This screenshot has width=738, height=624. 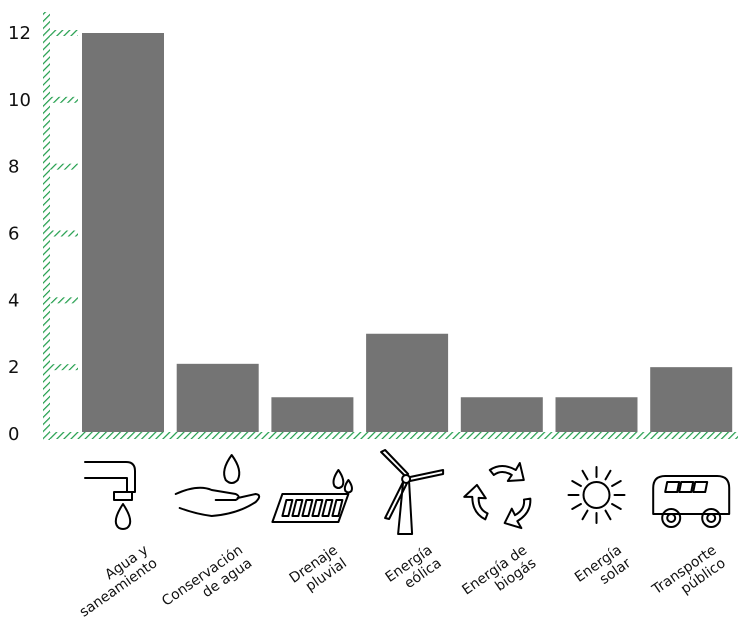 What do you see at coordinates (412, 492) in the screenshot?
I see `wind-turbine-icon` at bounding box center [412, 492].